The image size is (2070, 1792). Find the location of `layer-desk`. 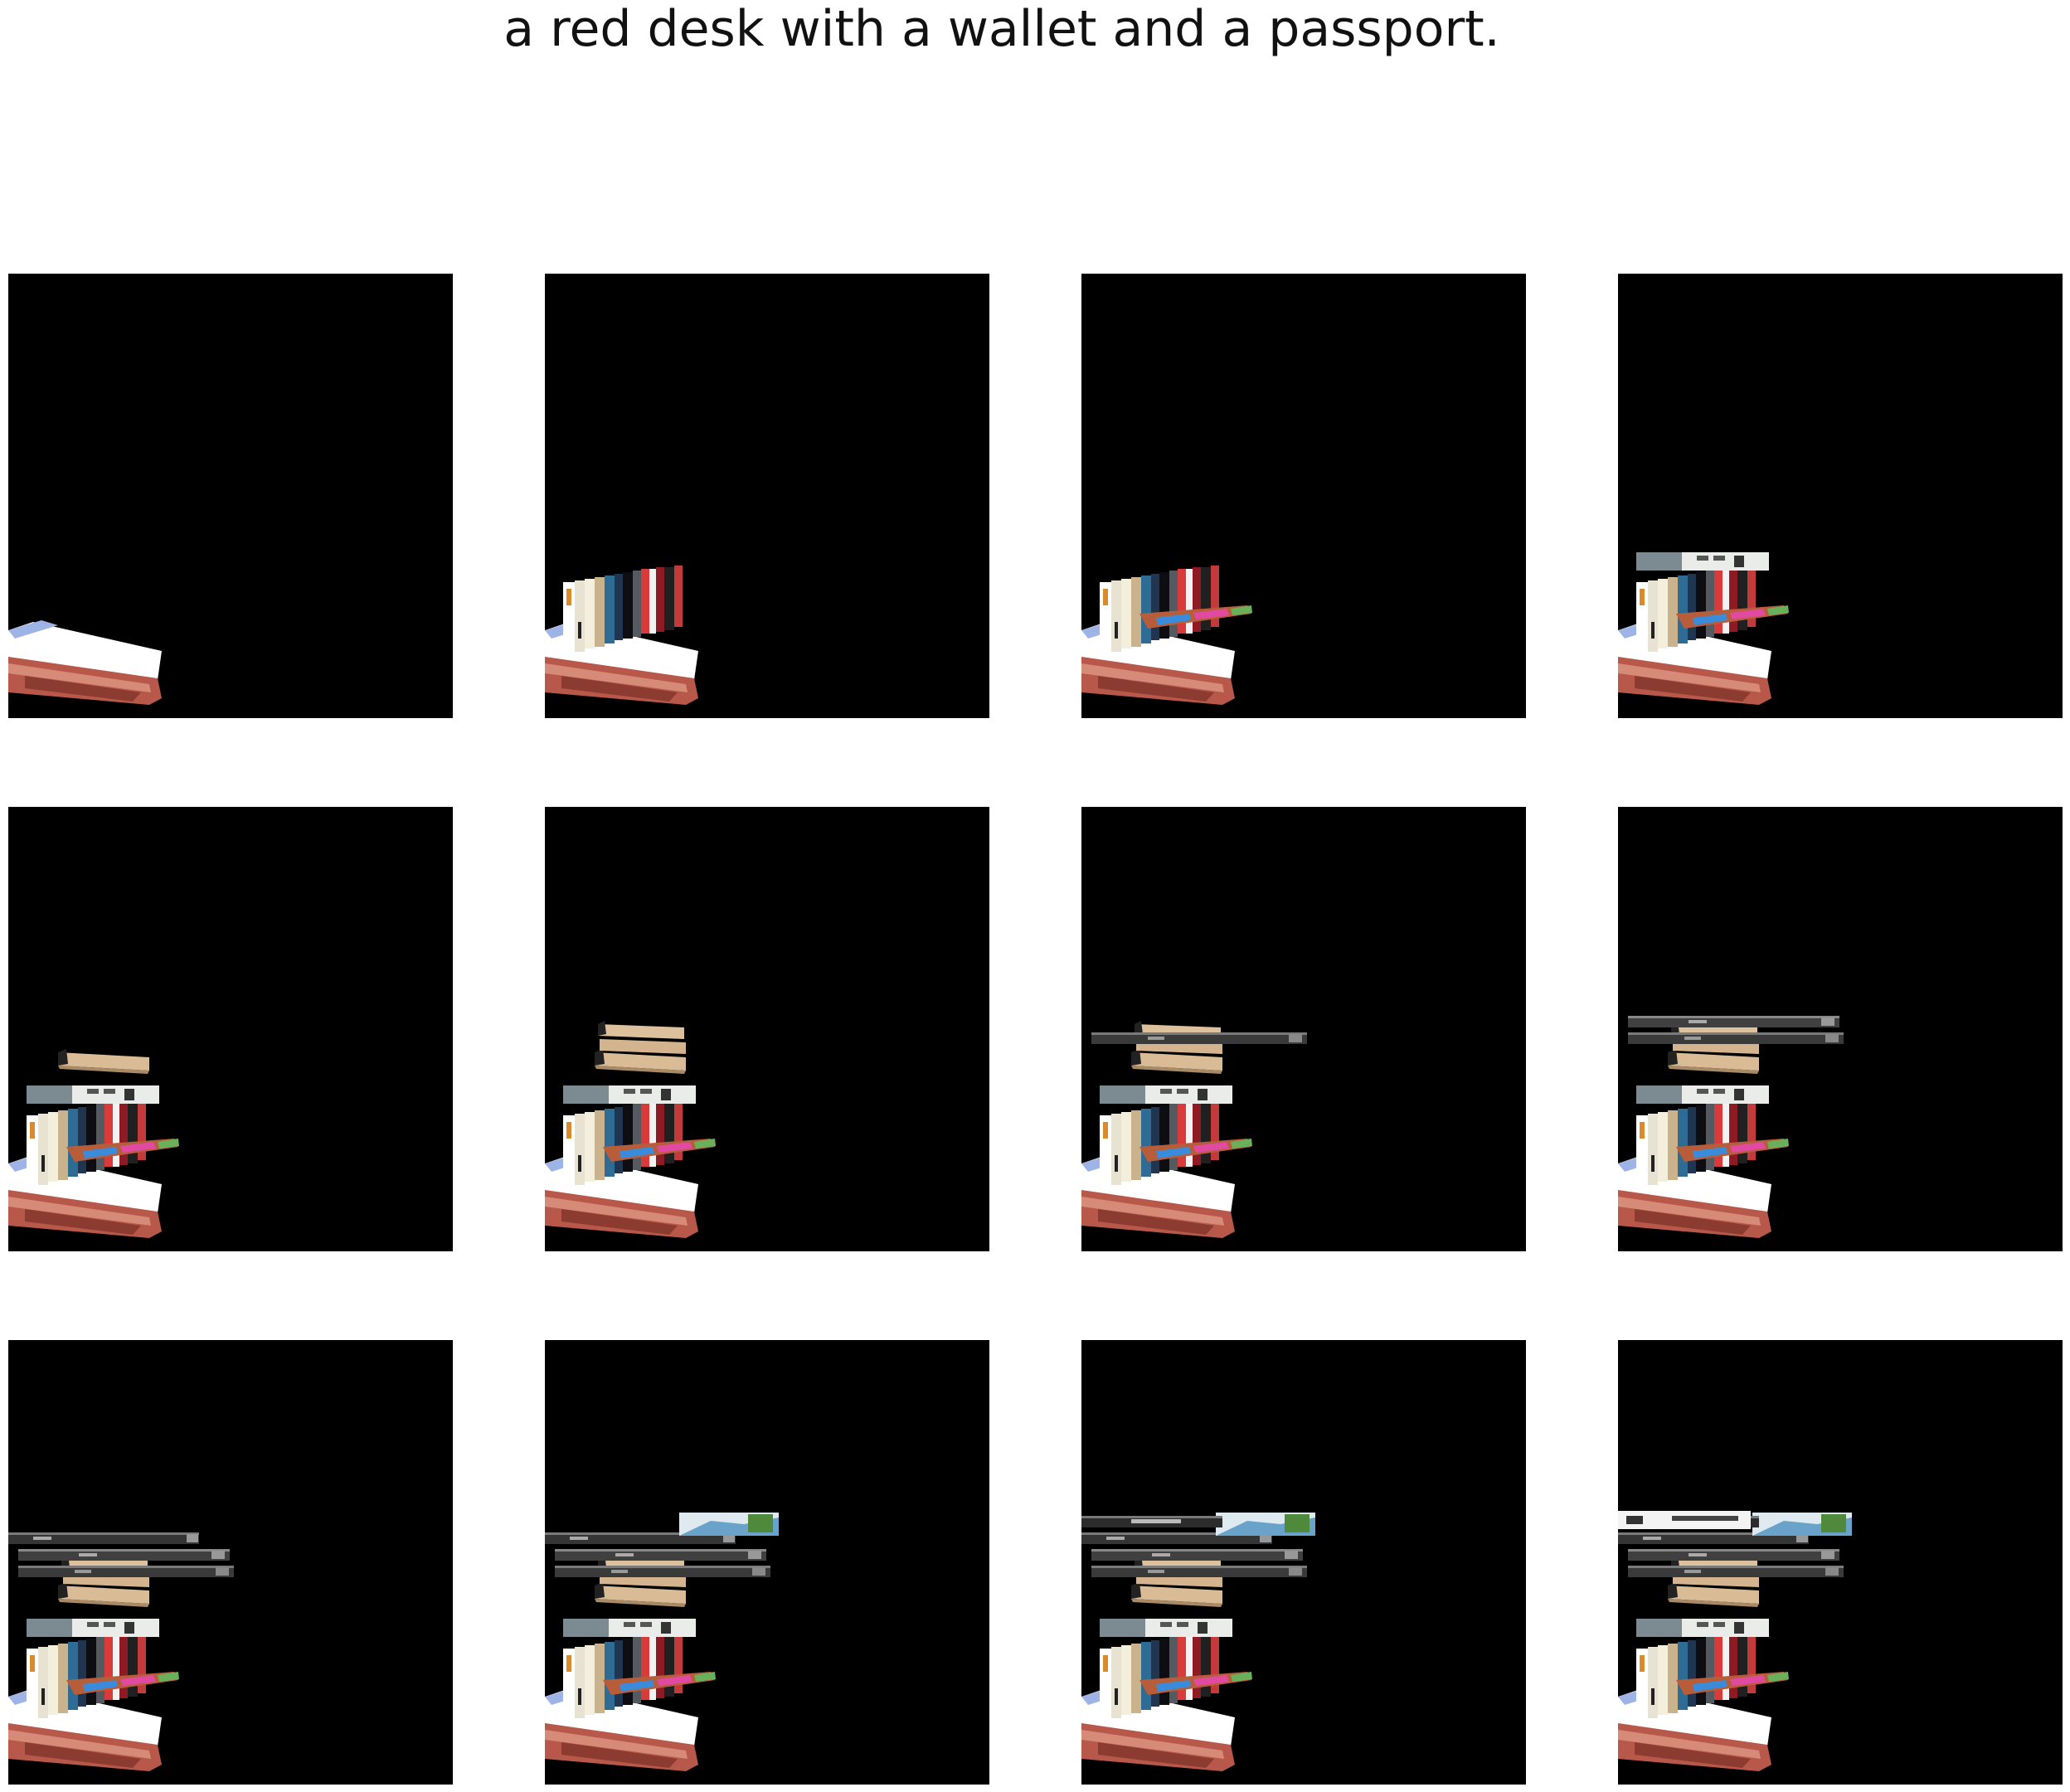

layer-desk is located at coordinates (85, 662).